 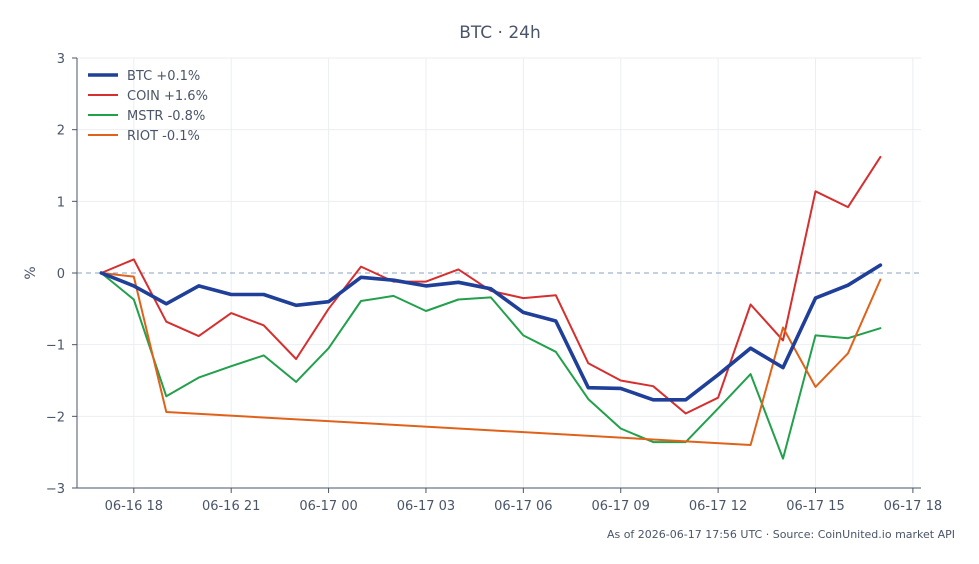 I want to click on chart-title: BTC · 24h, so click(x=500, y=33).